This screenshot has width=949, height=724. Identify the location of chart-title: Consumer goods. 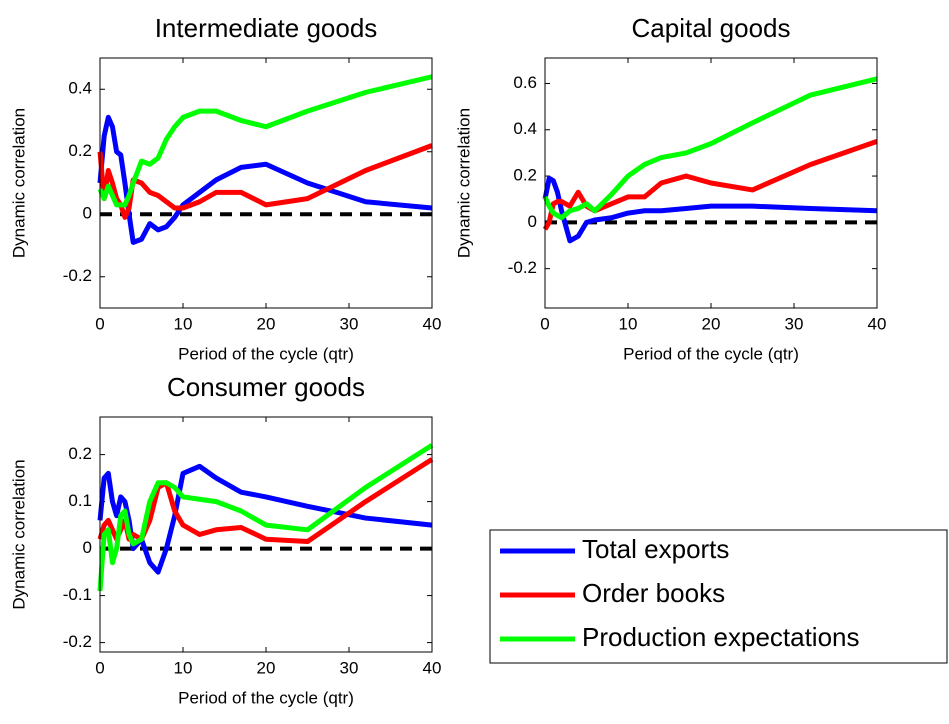
(266, 387).